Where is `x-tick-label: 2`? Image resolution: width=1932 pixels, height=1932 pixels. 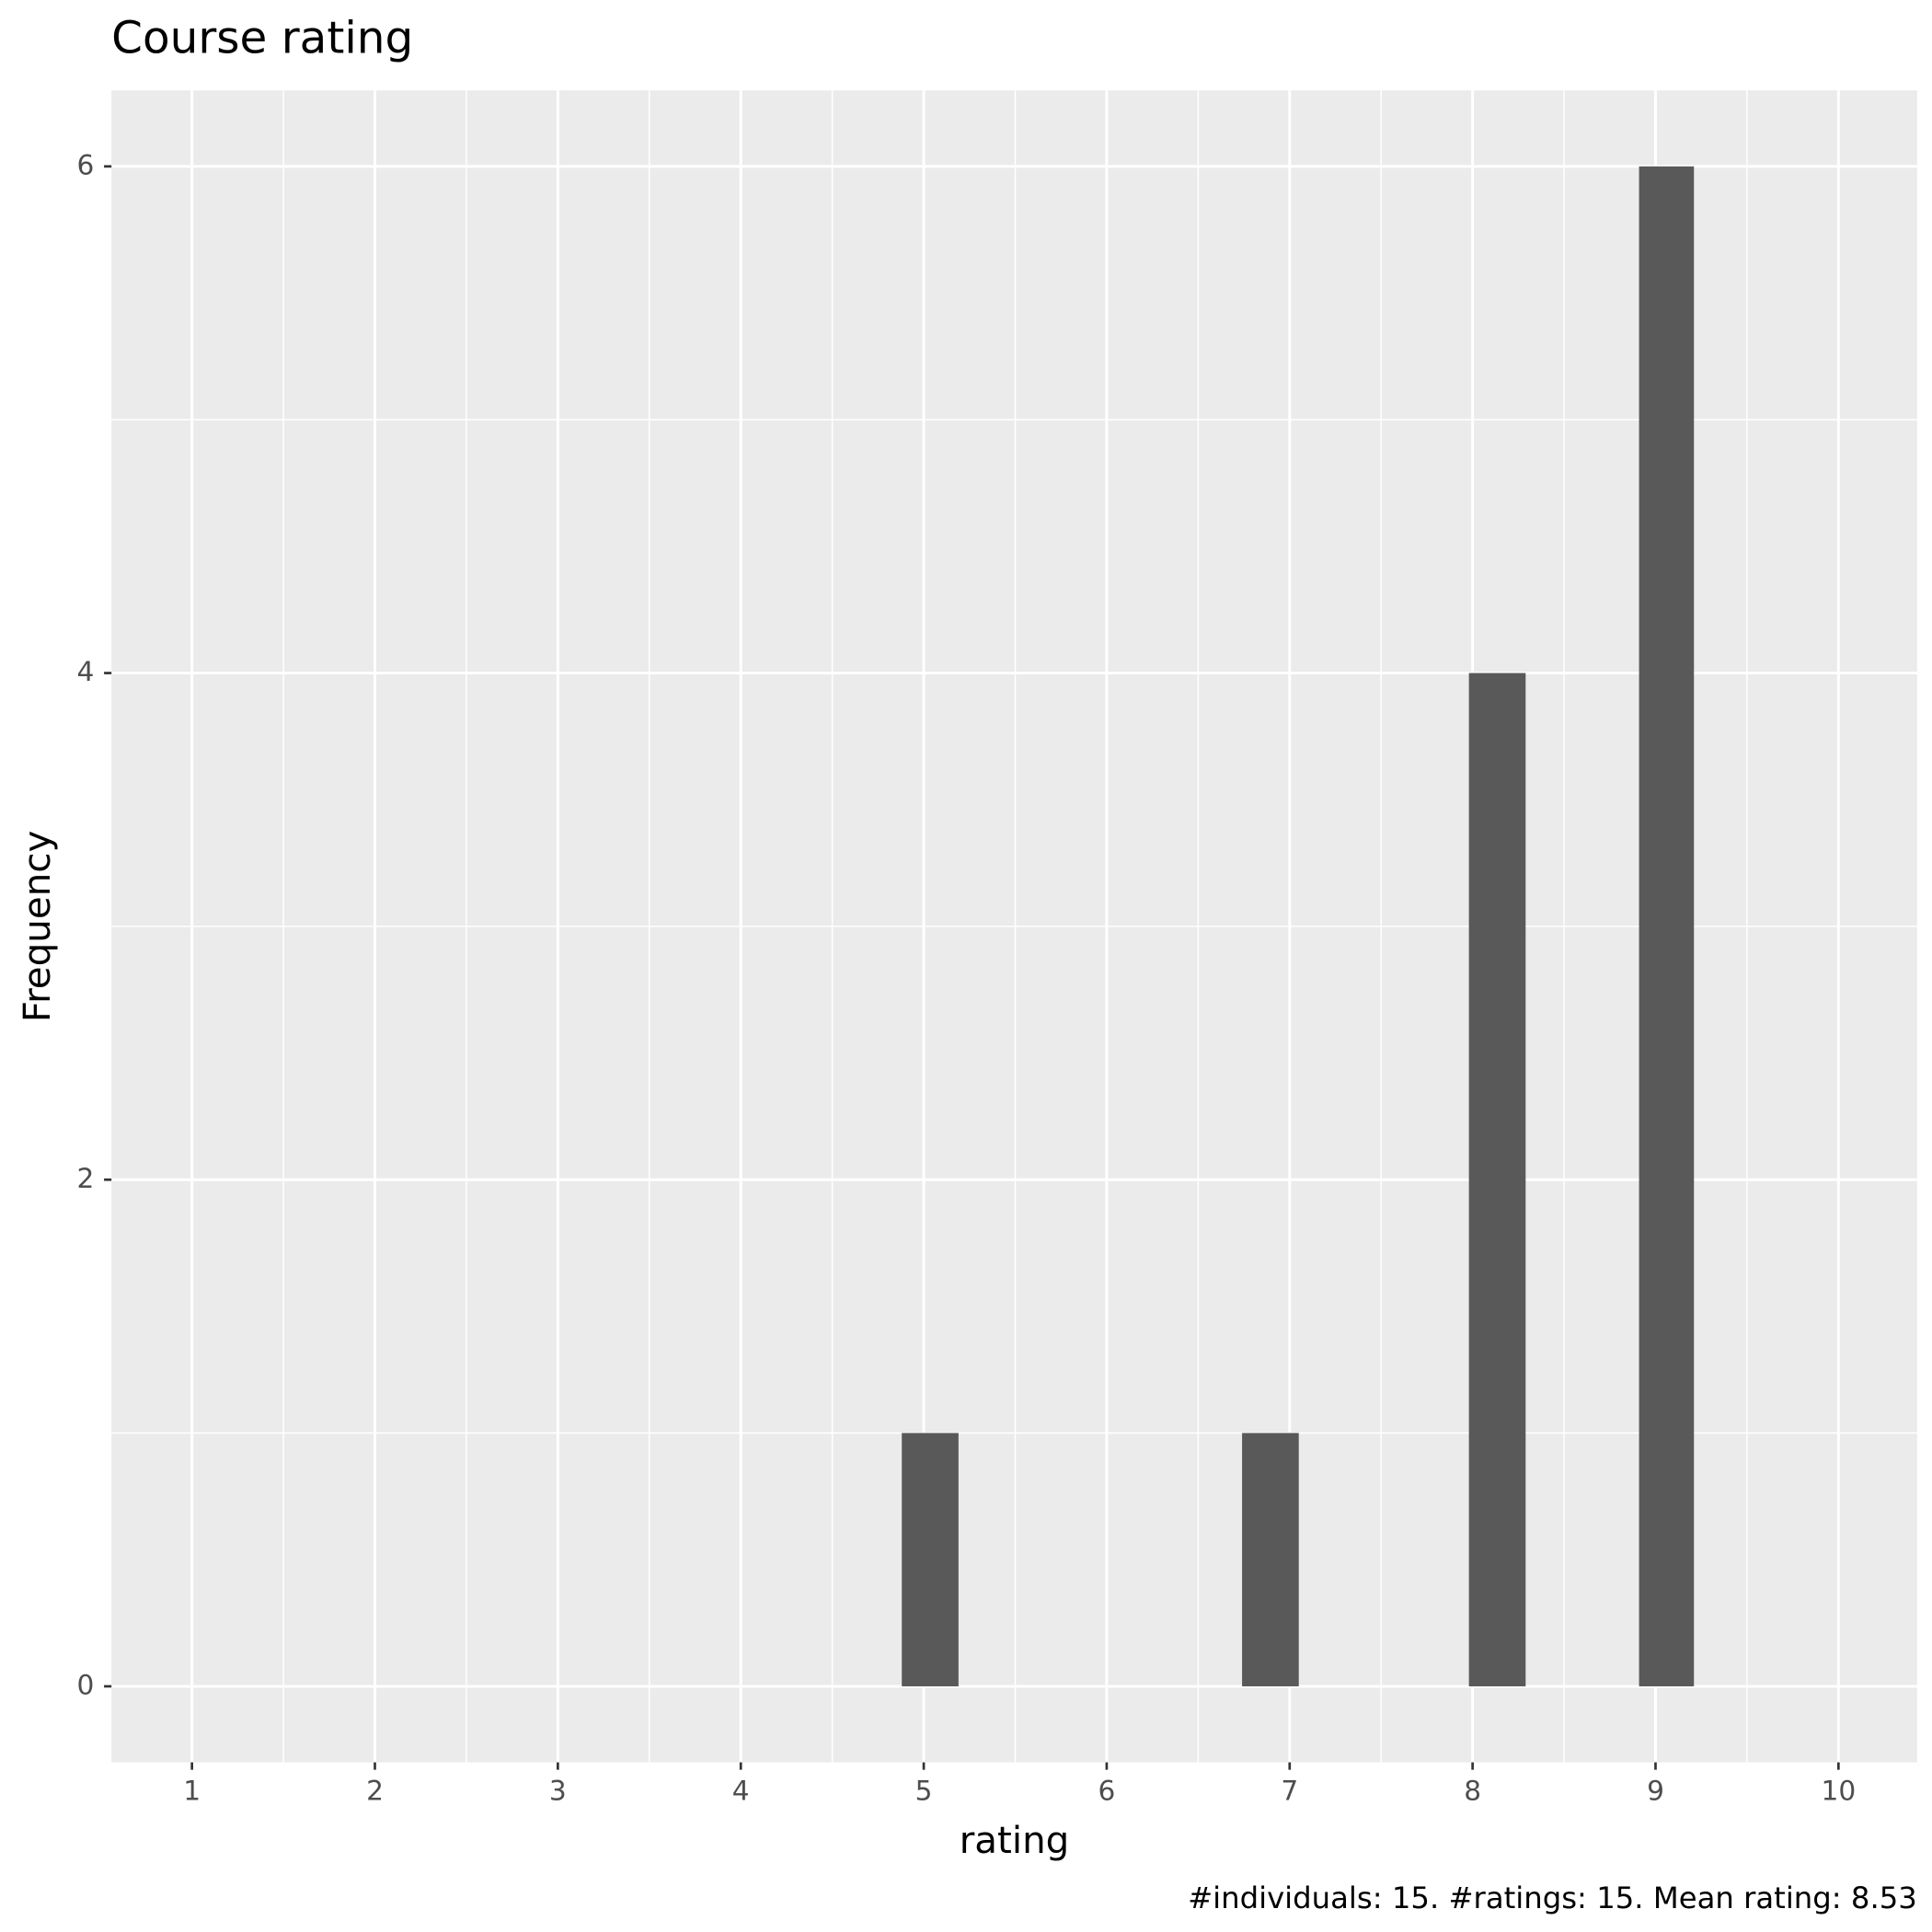 x-tick-label: 2 is located at coordinates (375, 1790).